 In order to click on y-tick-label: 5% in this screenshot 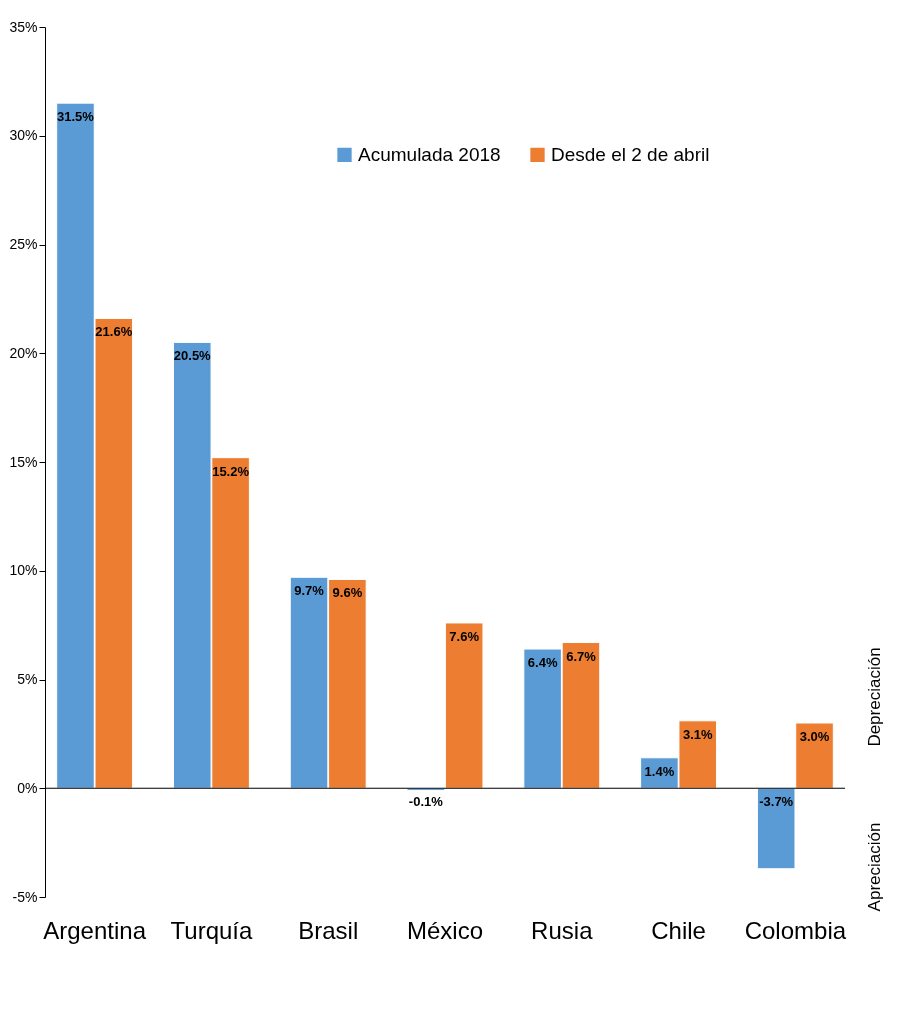, I will do `click(27, 679)`.